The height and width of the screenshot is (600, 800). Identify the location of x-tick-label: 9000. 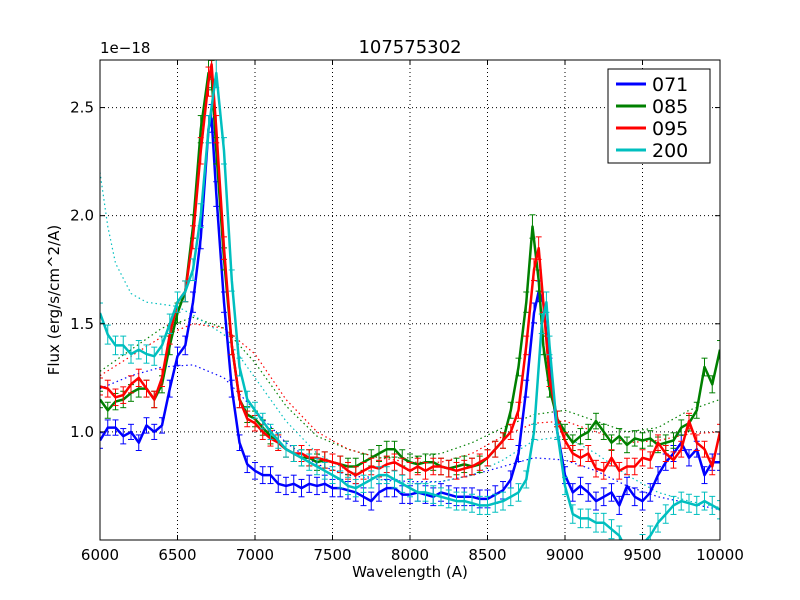
(565, 555).